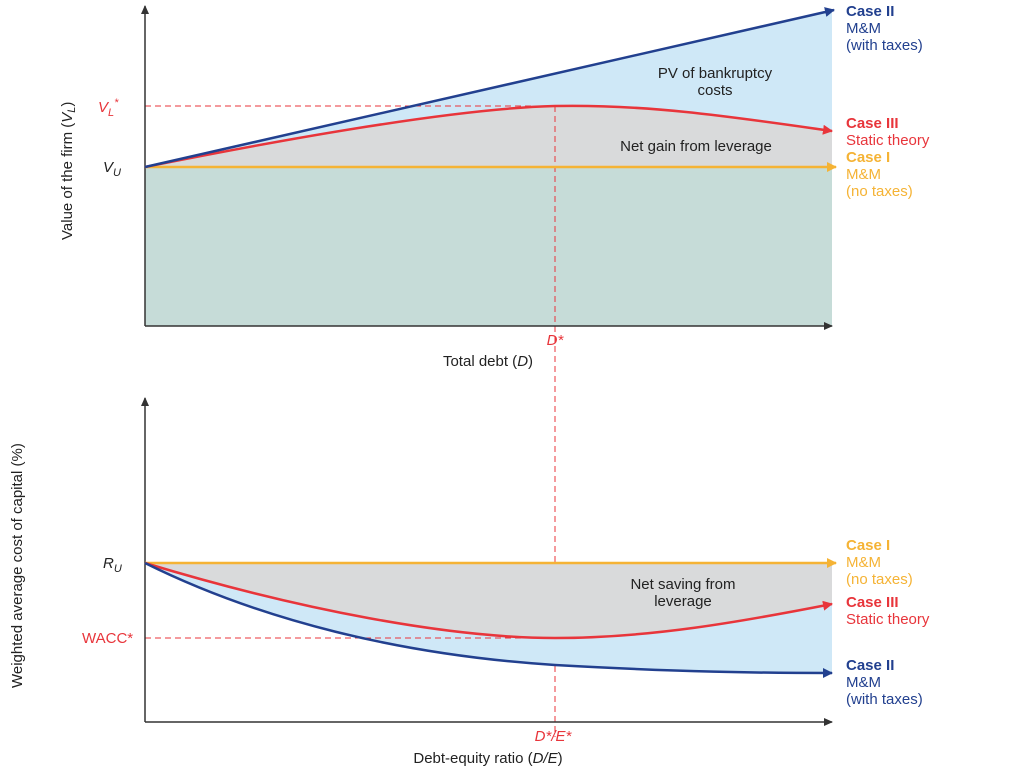 Image resolution: width=1024 pixels, height=768 pixels. Describe the element at coordinates (696, 146) in the screenshot. I see `top-annotation-net-gain: Net gain from leverage` at that location.